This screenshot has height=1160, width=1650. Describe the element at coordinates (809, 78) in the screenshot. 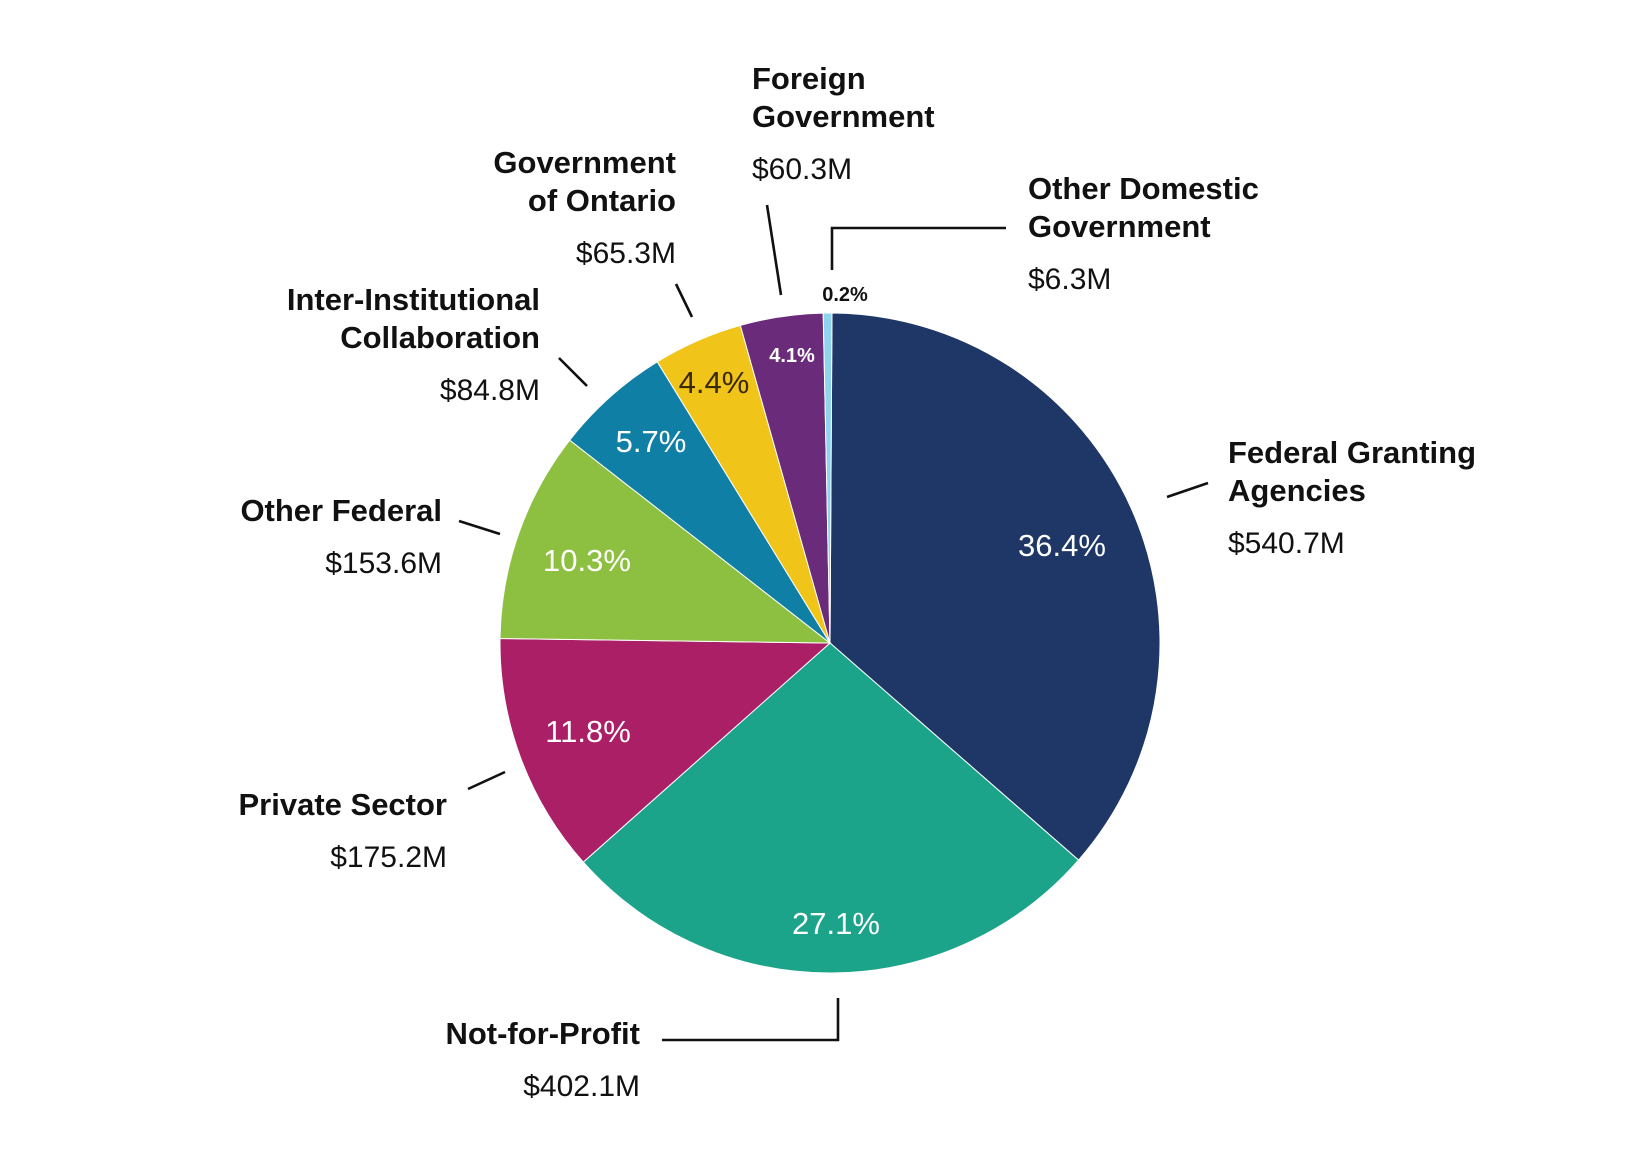

I see `category-name-foreign-government: Foreign` at that location.